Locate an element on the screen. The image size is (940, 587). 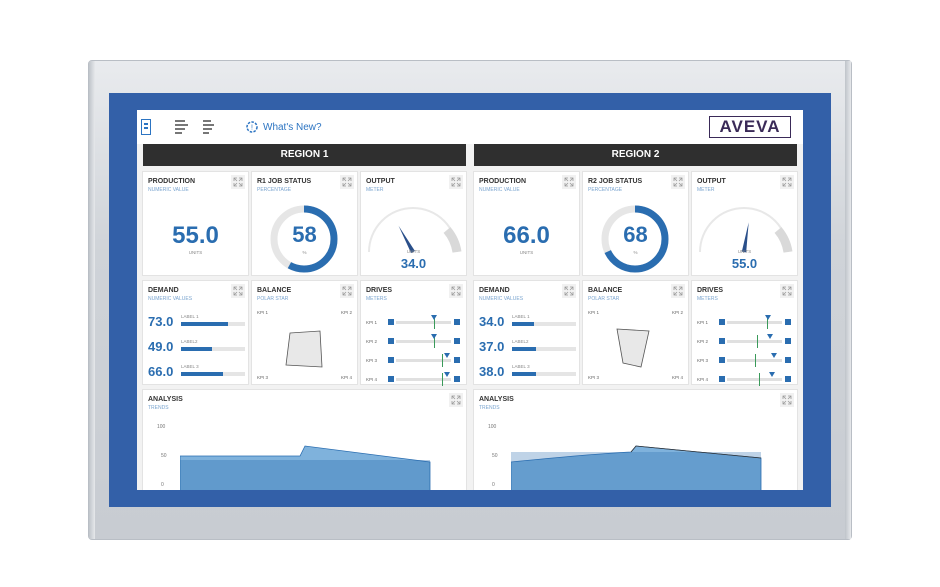
analysis-title: ANALYSIS is located at coordinates (496, 399).